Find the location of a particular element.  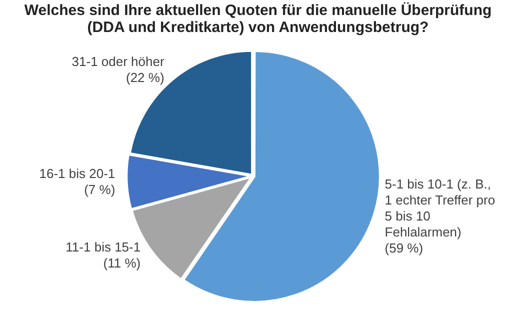

data-label: (59 %) is located at coordinates (404, 248).